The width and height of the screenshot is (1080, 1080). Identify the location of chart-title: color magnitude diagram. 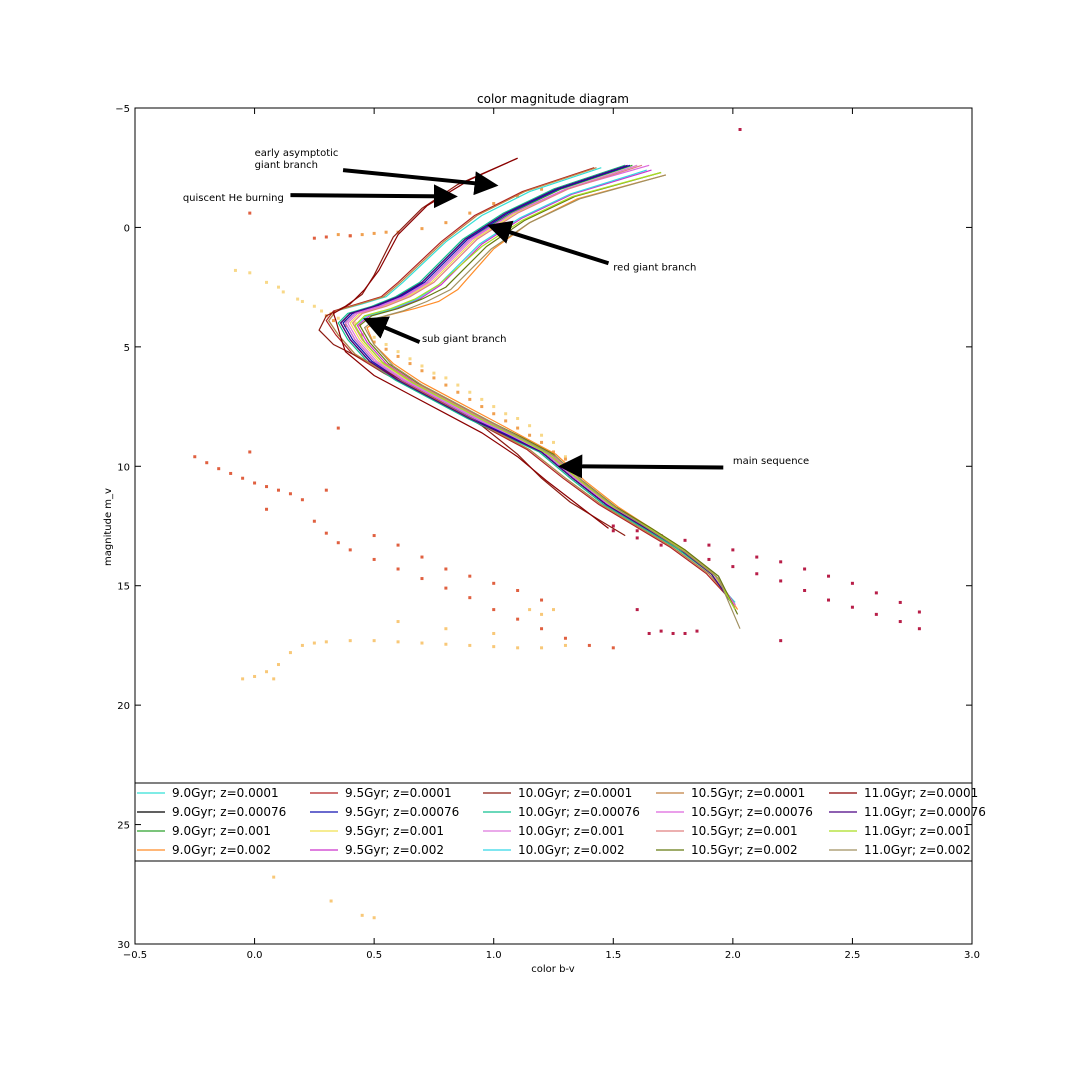
(553, 99).